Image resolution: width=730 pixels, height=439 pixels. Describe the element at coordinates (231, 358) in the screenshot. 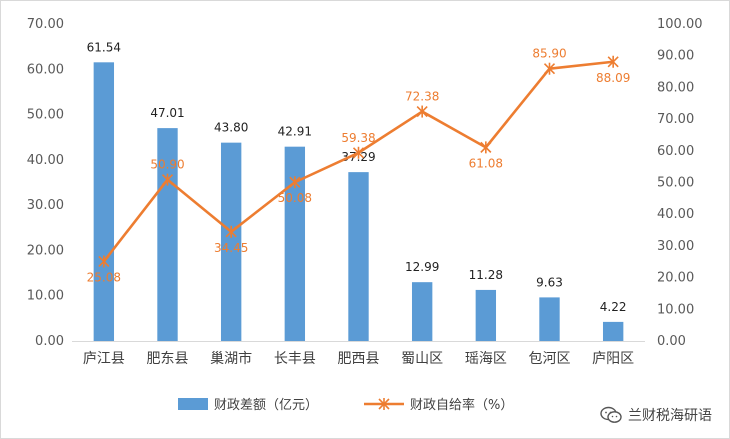

I see `category-label: 巢湖市` at that location.